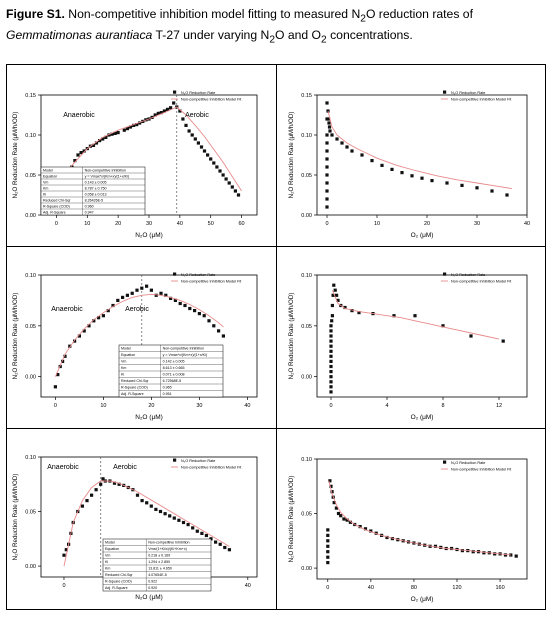 Image resolution: width=554 pixels, height=626 pixels. What do you see at coordinates (172, 381) in the screenshot?
I see `stats-value: 6.72568E-5` at bounding box center [172, 381].